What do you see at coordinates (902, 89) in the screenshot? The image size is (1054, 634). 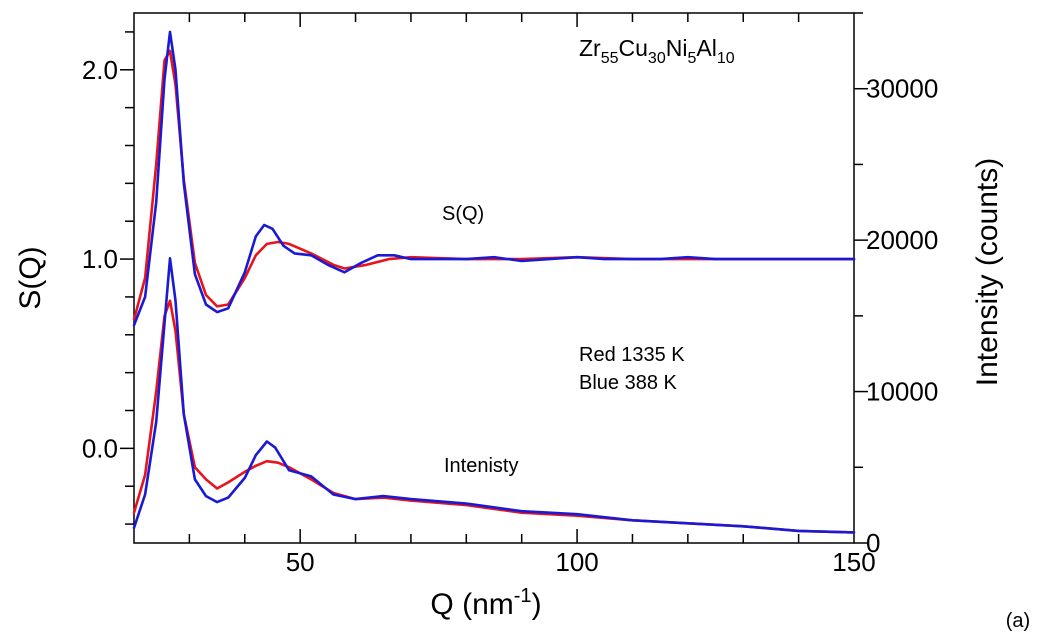 I see `y-right-tick-label: 30000` at bounding box center [902, 89].